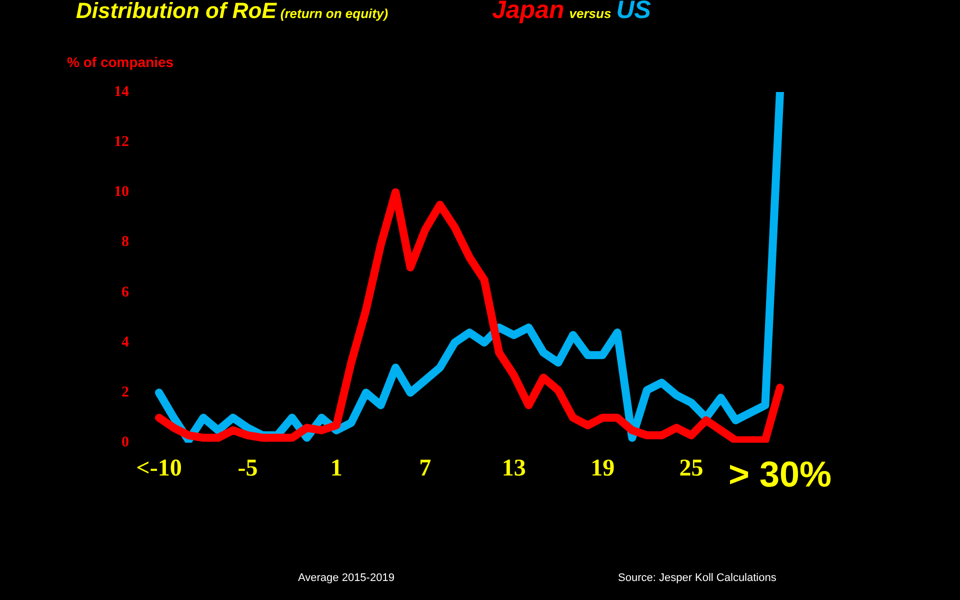 The height and width of the screenshot is (600, 960). What do you see at coordinates (425, 468) in the screenshot?
I see `x-tick-label: 7` at bounding box center [425, 468].